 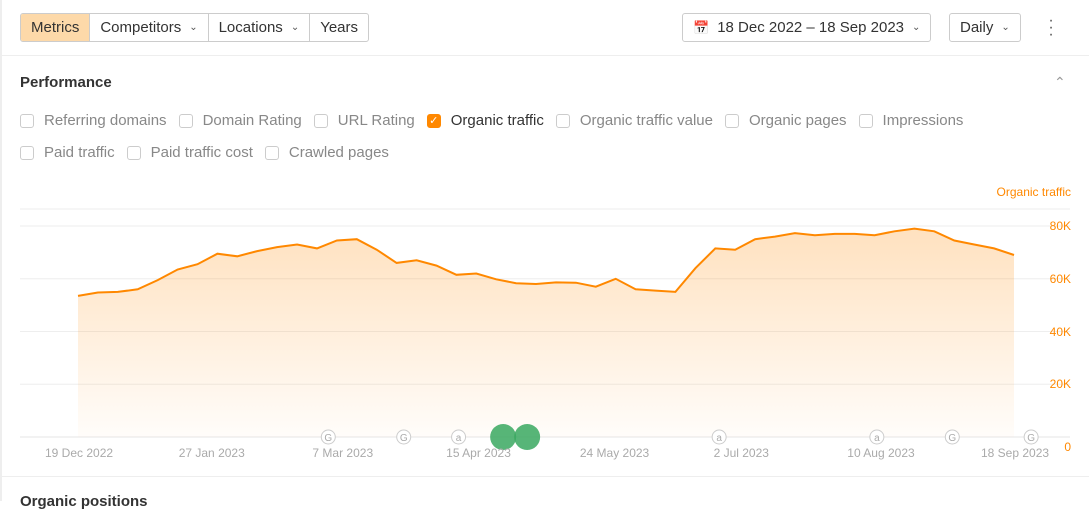 What do you see at coordinates (910, 120) in the screenshot?
I see `metric-checkbox: Impressions` at bounding box center [910, 120].